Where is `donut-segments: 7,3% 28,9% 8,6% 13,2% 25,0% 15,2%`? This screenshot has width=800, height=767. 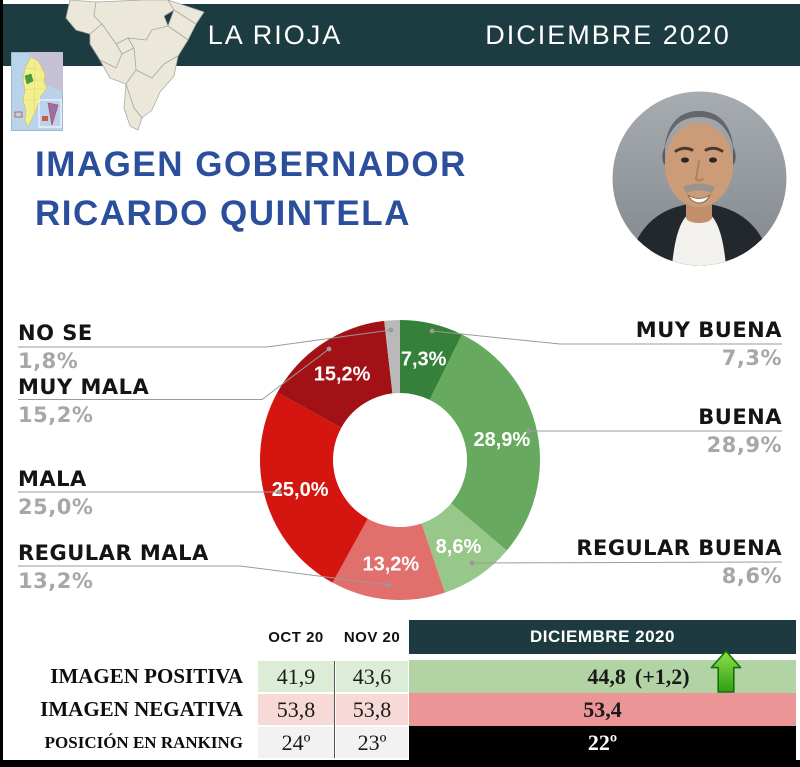 donut-segments: 7,3% 28,9% 8,6% 13,2% 25,0% 15,2% is located at coordinates (400, 460).